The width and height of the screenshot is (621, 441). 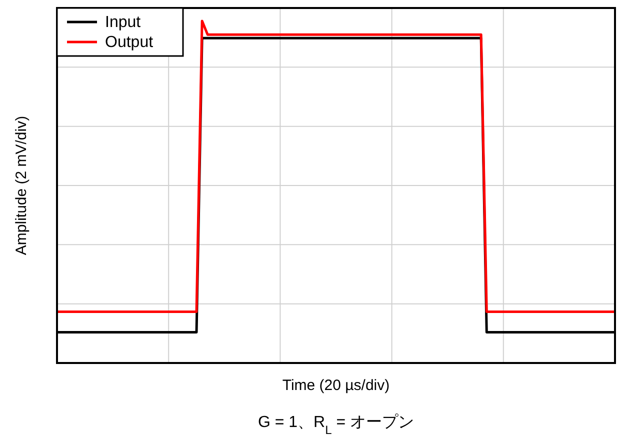 I want to click on text: G = 1、R$_{L}$ = オープン, so click(x=336, y=425).